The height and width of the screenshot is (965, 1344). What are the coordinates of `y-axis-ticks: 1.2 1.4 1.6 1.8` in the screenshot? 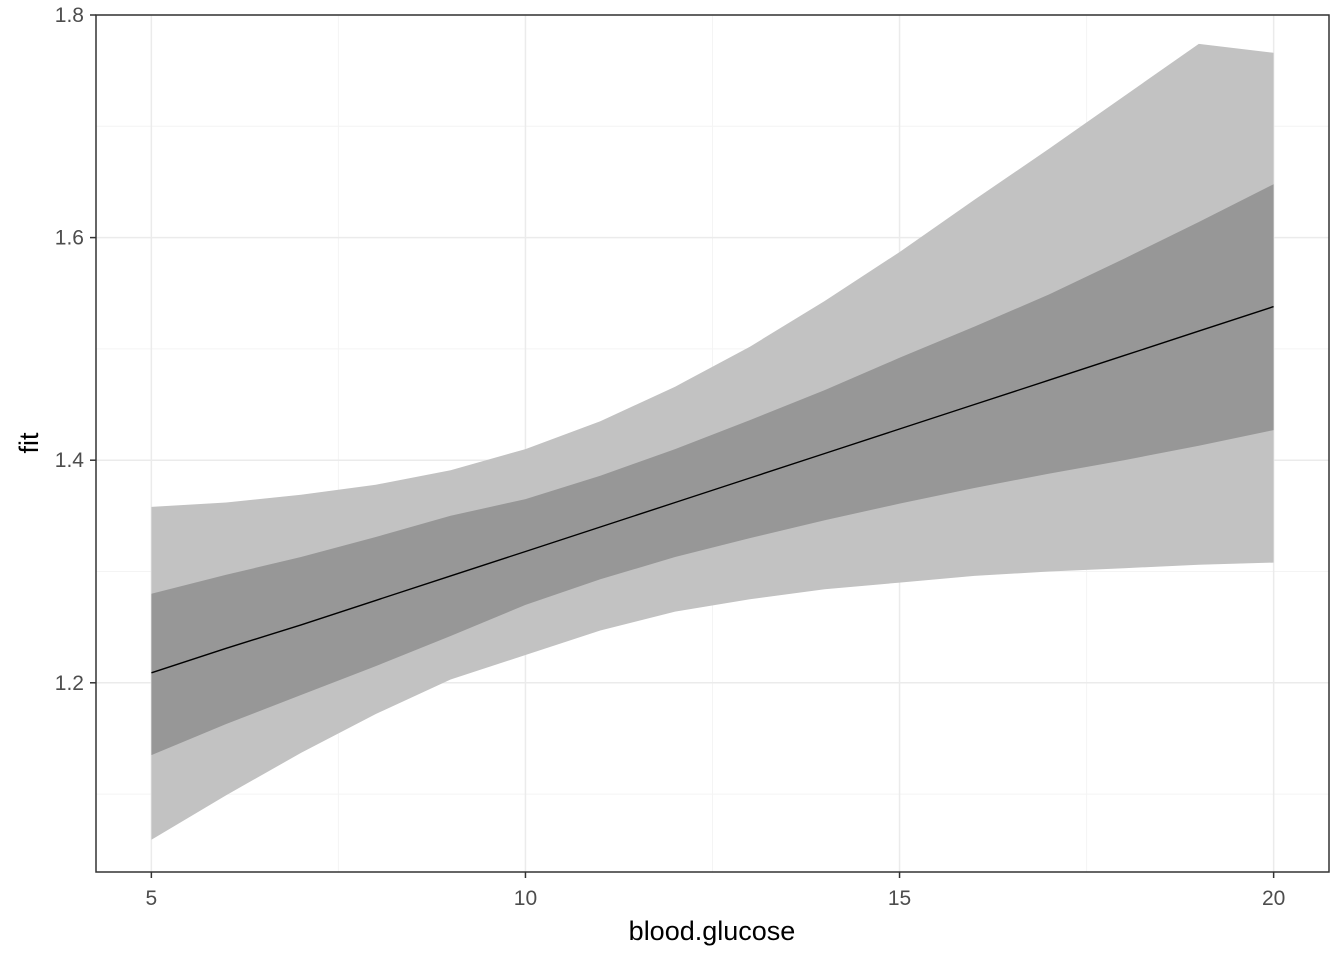 It's located at (75, 349).